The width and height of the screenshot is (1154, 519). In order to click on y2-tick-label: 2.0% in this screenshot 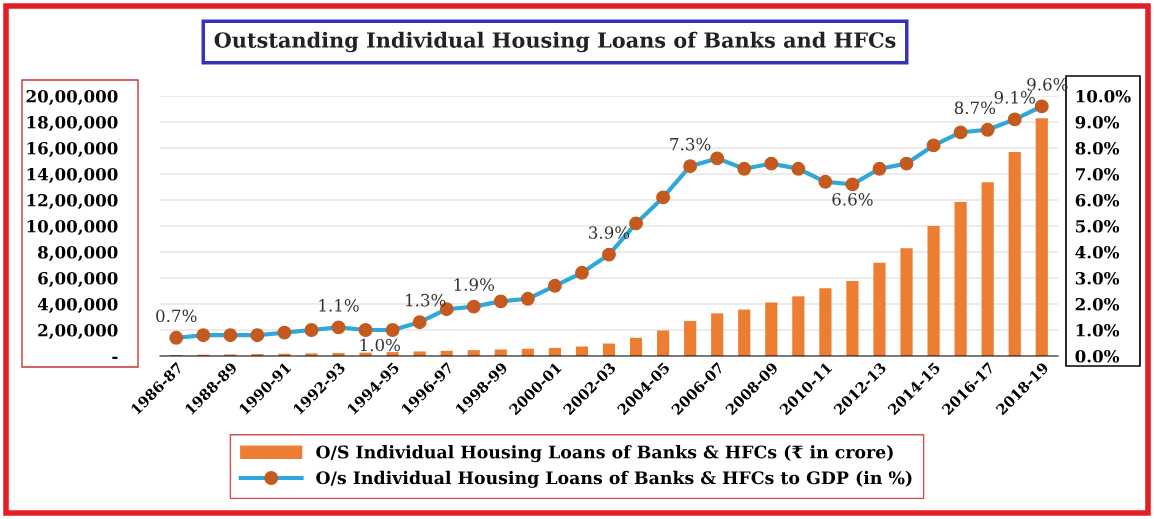, I will do `click(1097, 304)`.